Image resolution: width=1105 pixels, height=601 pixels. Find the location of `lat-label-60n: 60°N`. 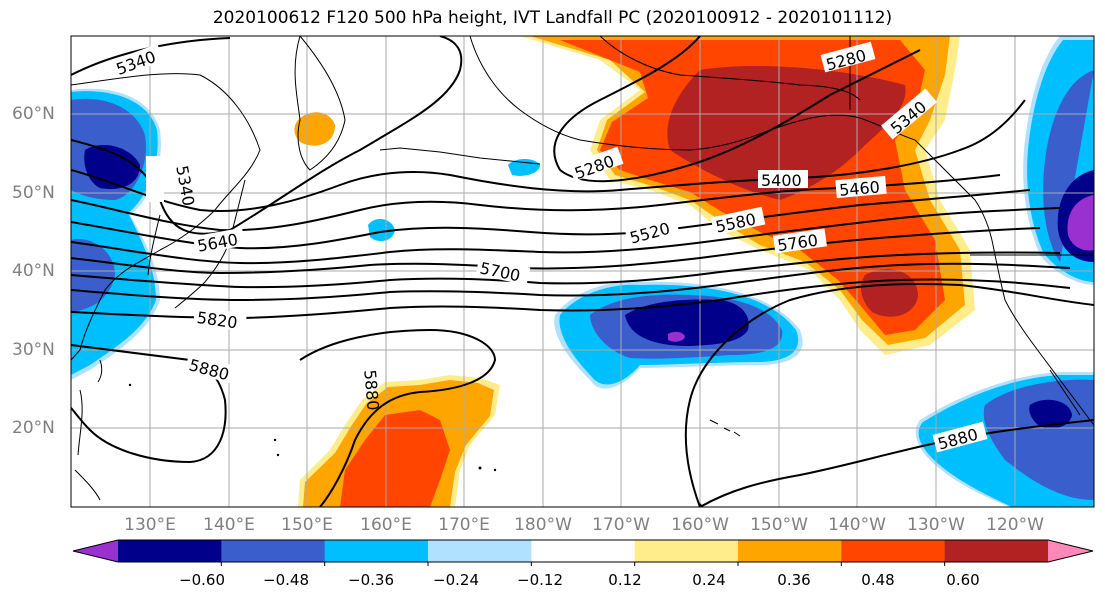

lat-label-60n: 60°N is located at coordinates (33, 114).